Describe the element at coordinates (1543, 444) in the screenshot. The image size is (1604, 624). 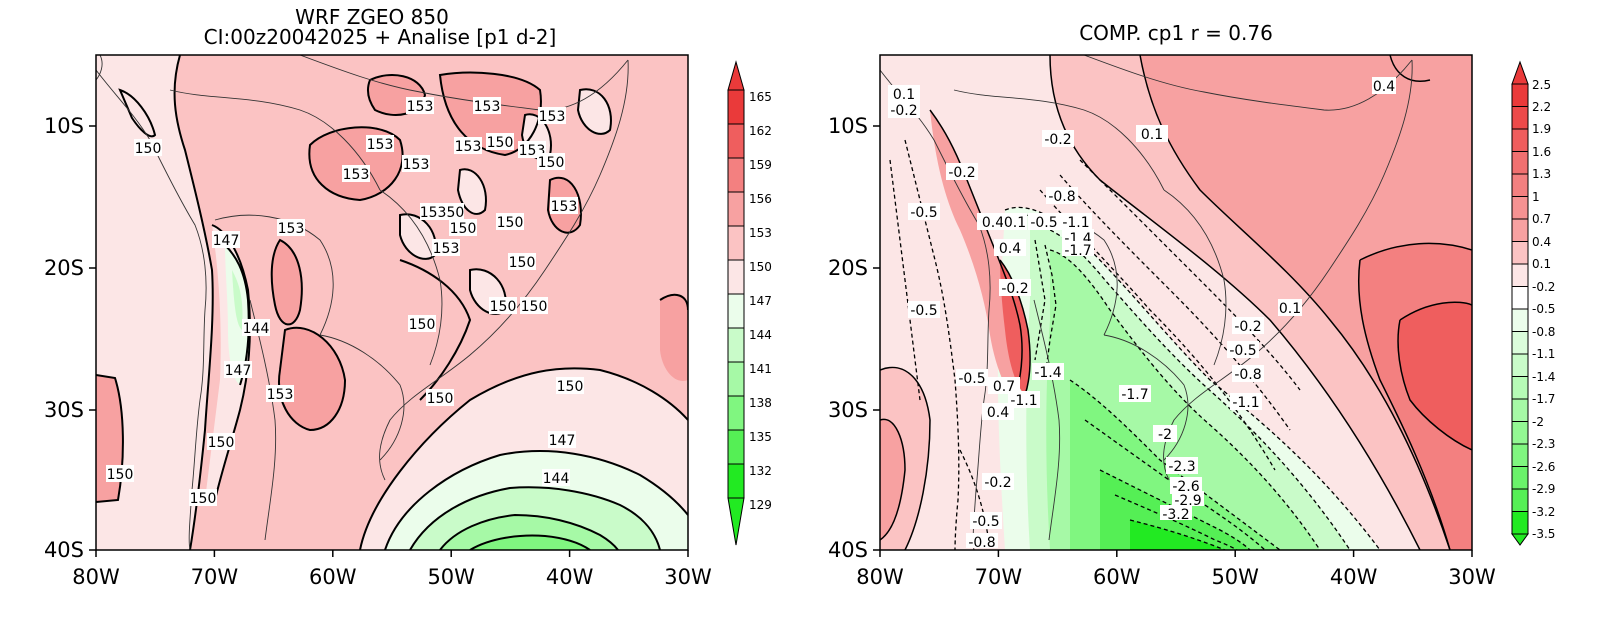
I see `colorbar-label: -2.3` at that location.